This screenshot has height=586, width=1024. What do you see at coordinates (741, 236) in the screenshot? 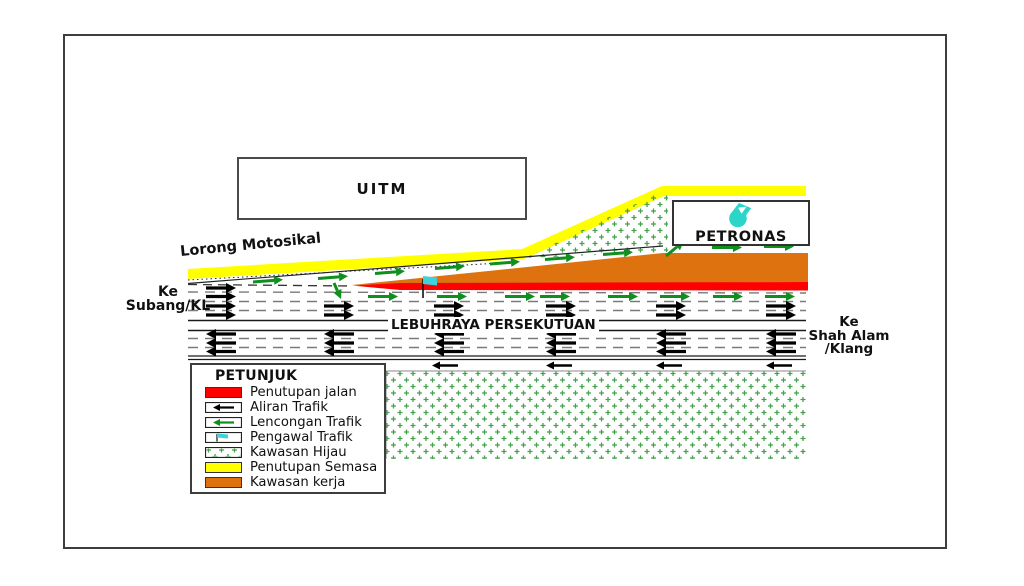
I see `petronas-label: PETRONAS` at bounding box center [741, 236].